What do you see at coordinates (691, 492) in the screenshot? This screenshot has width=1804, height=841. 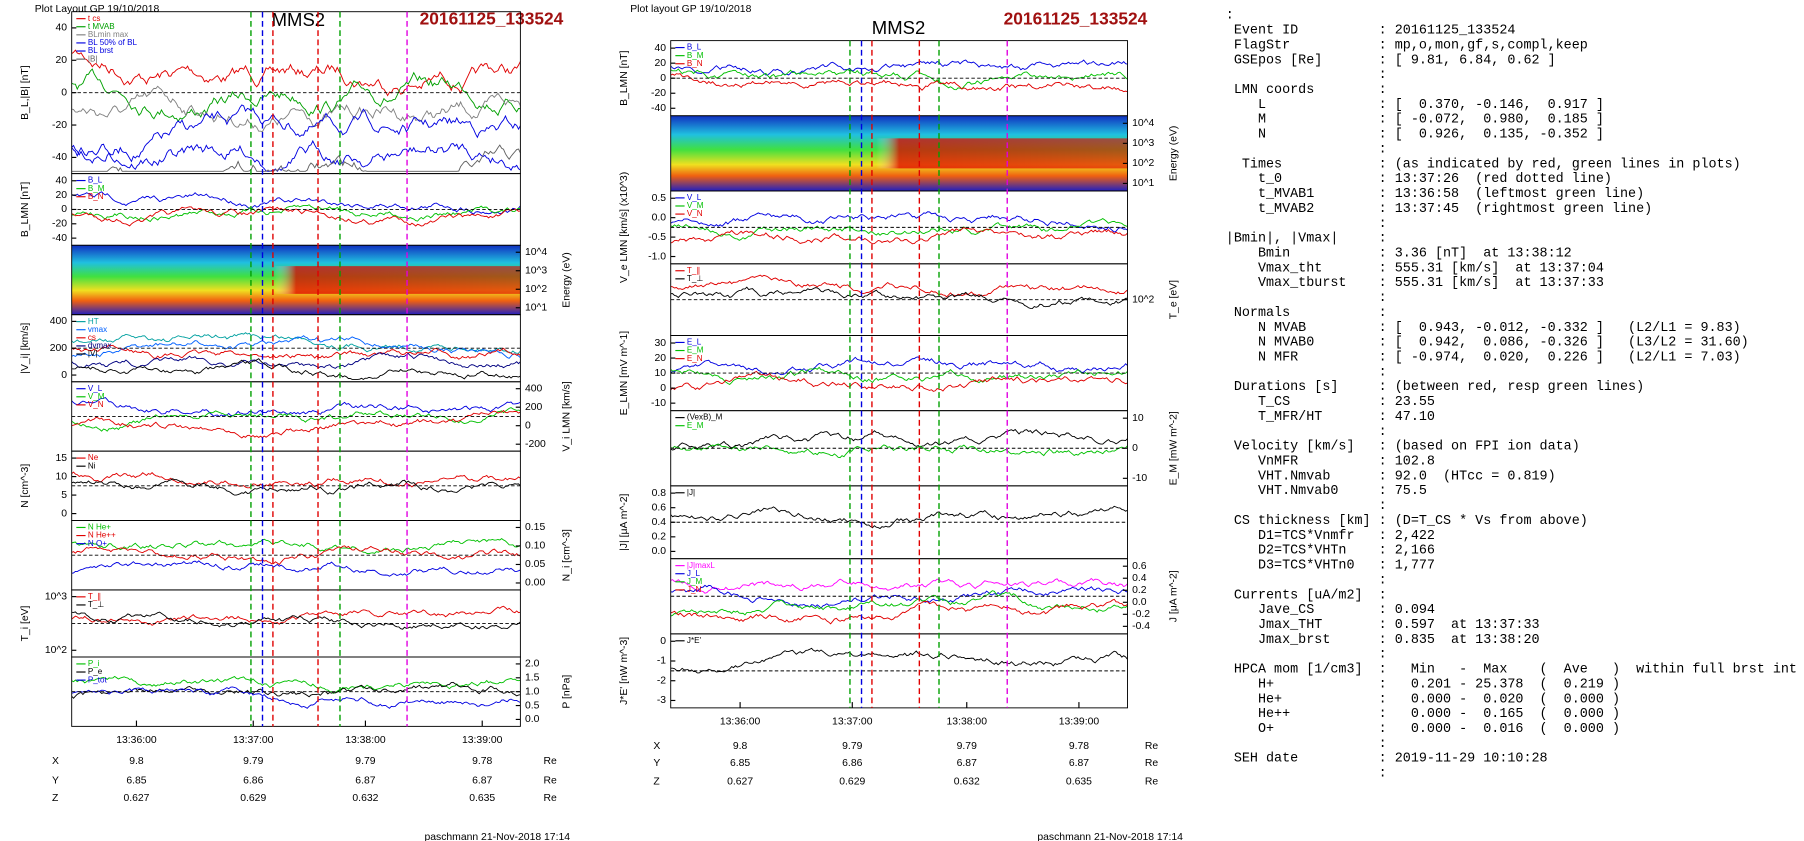 I see `legend-label: |J|` at bounding box center [691, 492].